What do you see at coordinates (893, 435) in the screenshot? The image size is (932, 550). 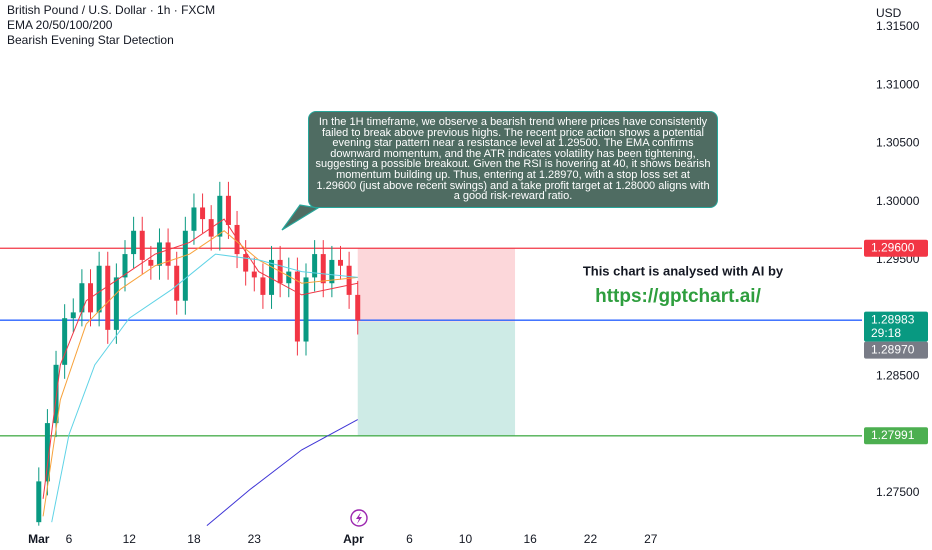 I see `price-label: 1.27991` at bounding box center [893, 435].